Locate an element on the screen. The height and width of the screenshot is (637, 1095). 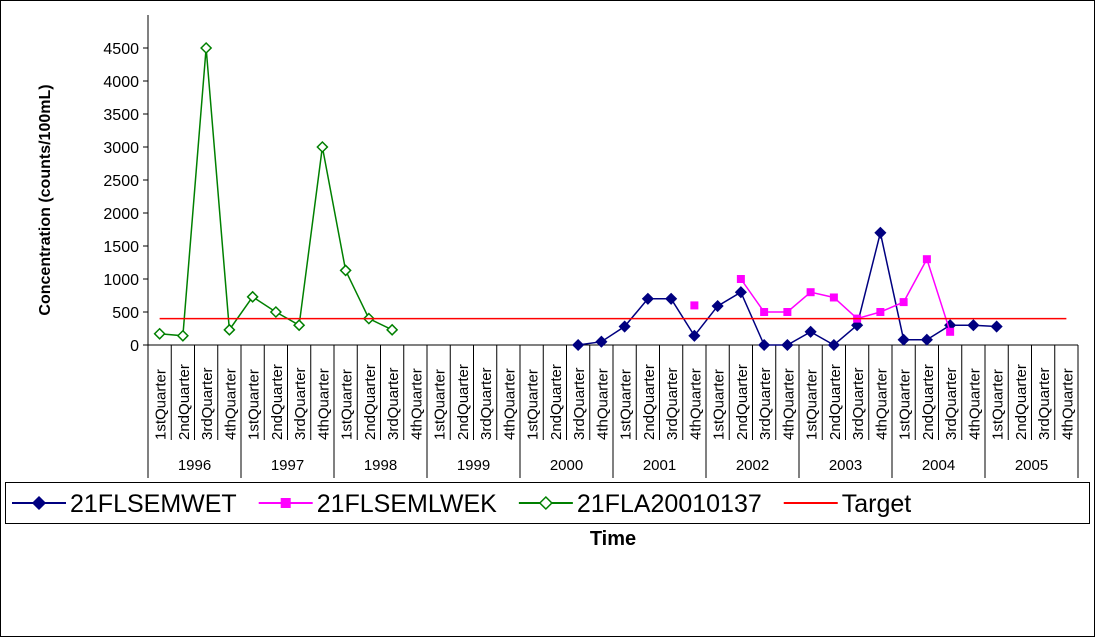
year-label: 2005 is located at coordinates (1031, 465).